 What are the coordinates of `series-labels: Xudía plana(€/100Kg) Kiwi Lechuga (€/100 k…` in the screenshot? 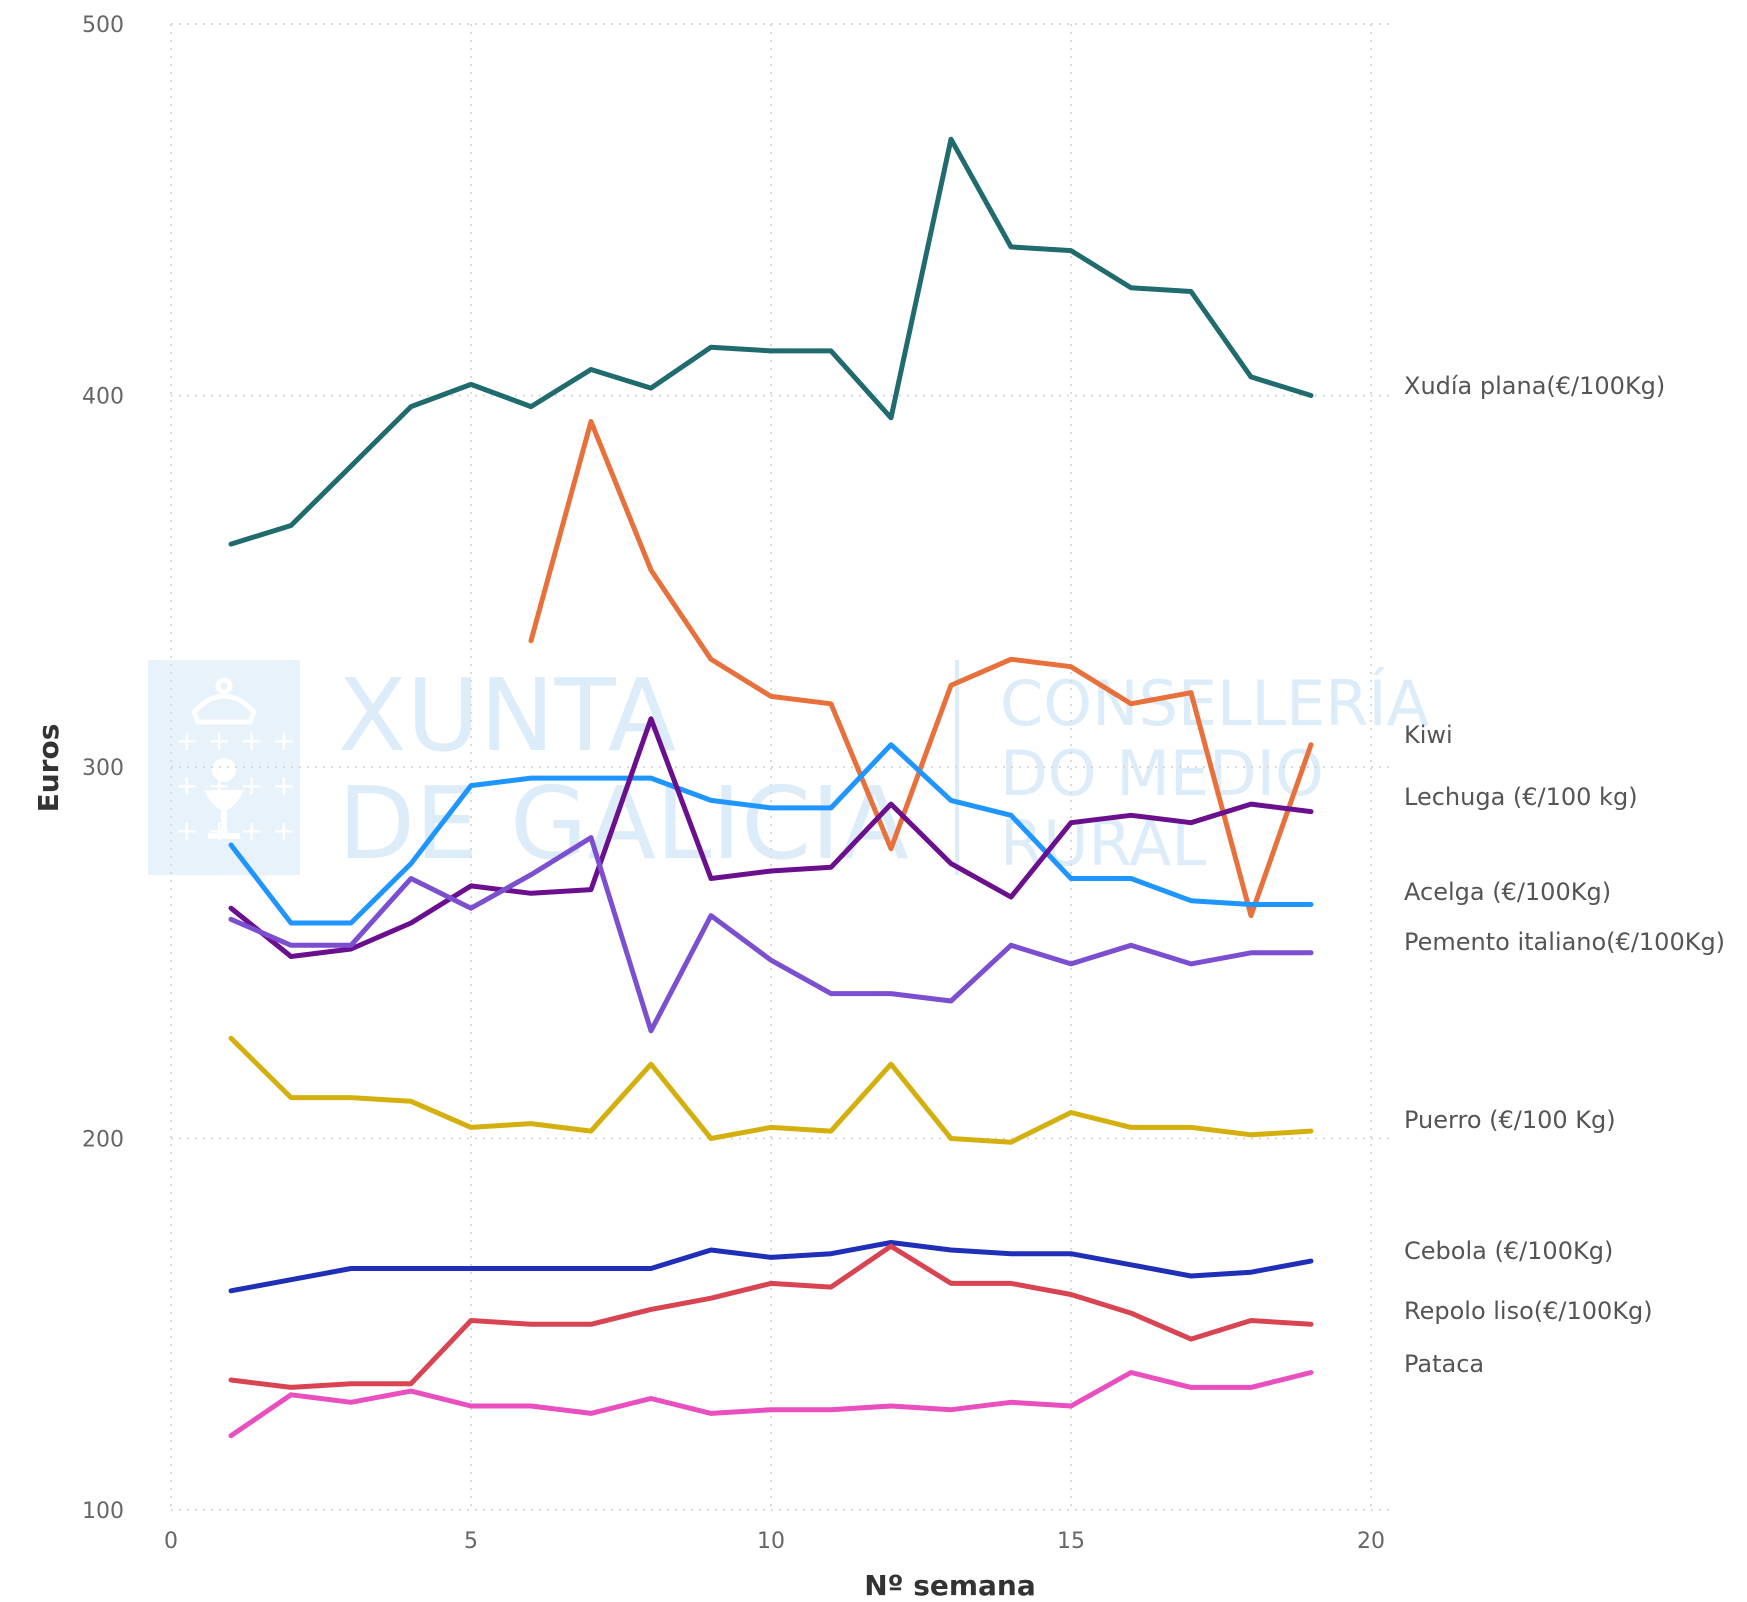 It's located at (1564, 875).